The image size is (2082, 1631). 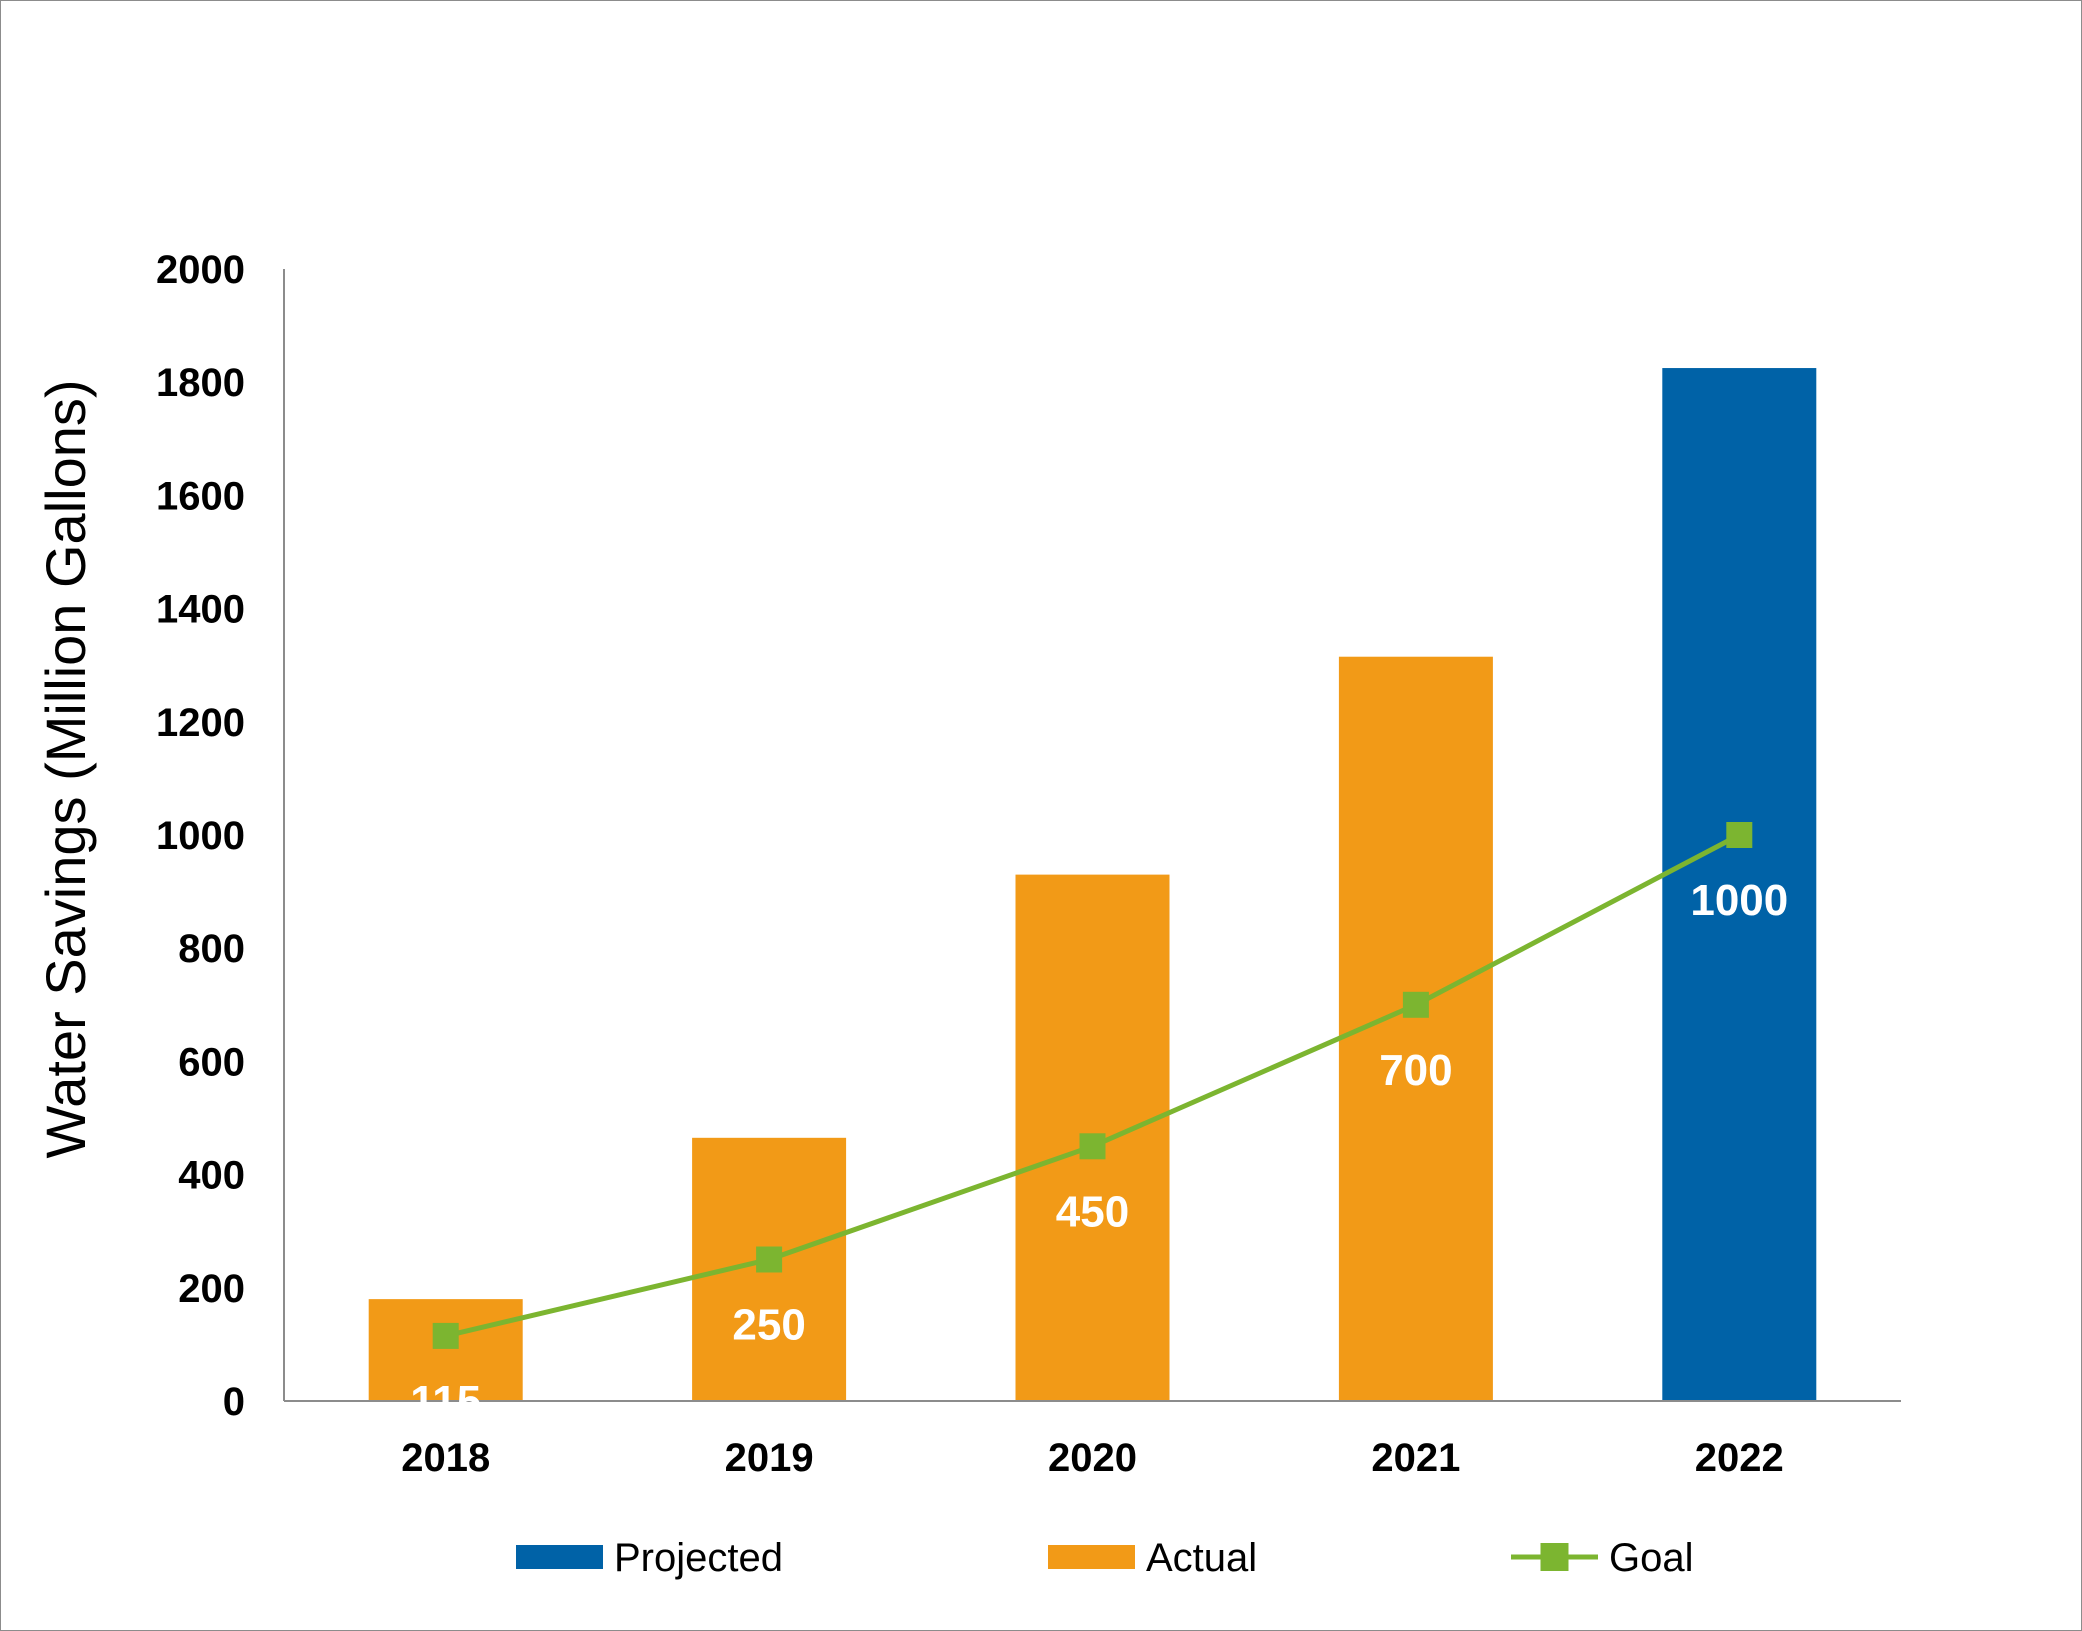 What do you see at coordinates (1415, 1070) in the screenshot?
I see `goal-data-label: 700` at bounding box center [1415, 1070].